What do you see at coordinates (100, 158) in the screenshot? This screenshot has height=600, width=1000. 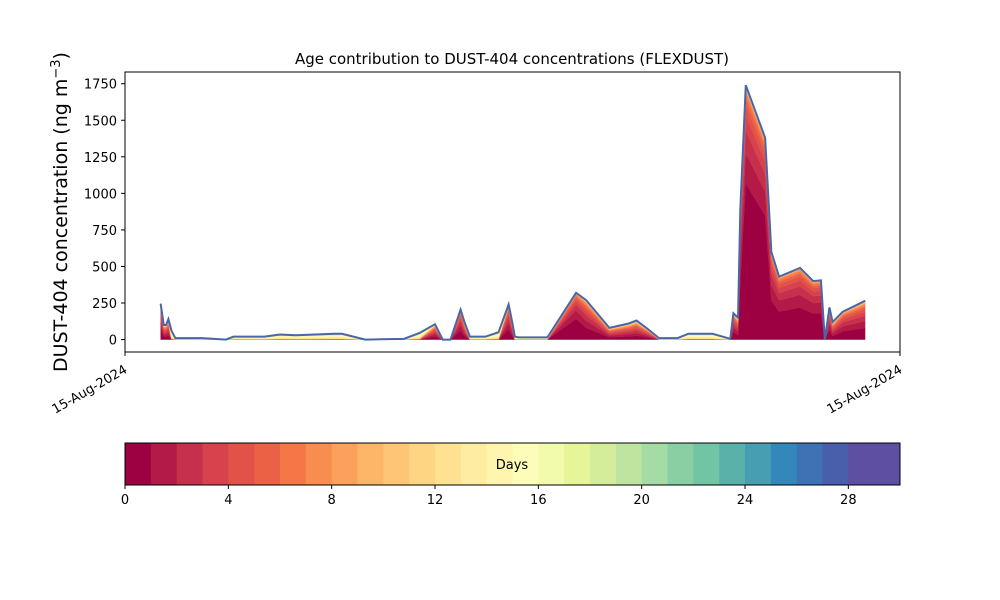 I see `y-tick-label: 1250` at bounding box center [100, 158].